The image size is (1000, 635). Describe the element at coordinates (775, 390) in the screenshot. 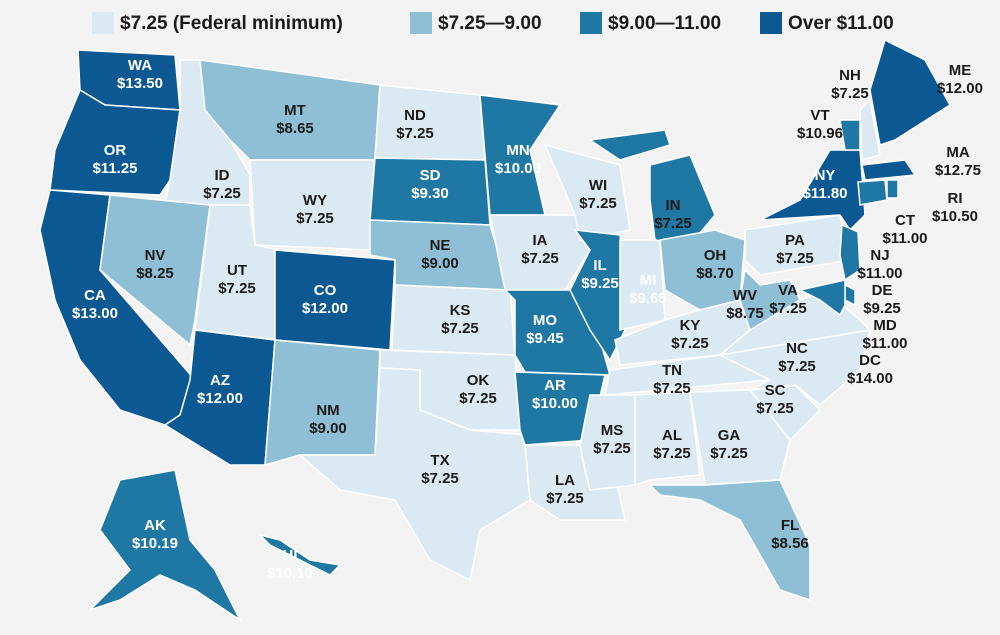

I see `state-abbr: SC` at that location.